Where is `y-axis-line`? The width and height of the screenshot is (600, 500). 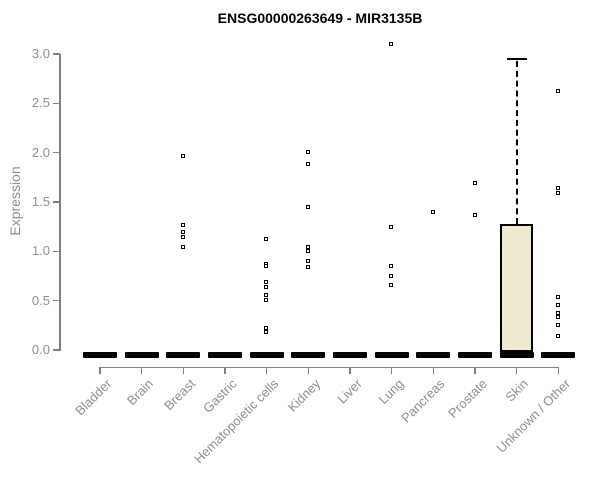
y-axis-line is located at coordinates (60, 202).